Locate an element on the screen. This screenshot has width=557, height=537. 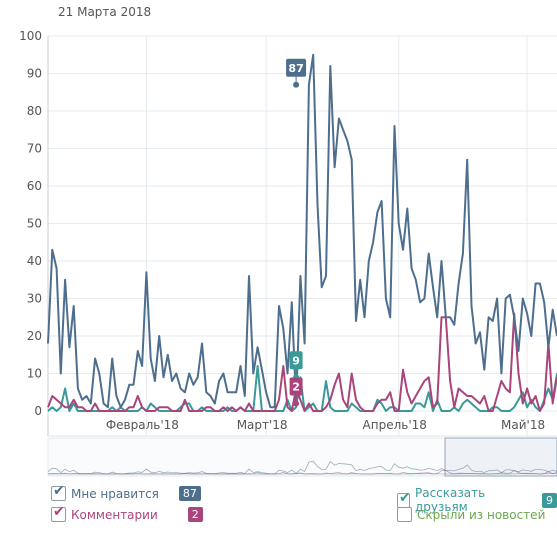
y-tick-label: 0 is located at coordinates (38, 411).